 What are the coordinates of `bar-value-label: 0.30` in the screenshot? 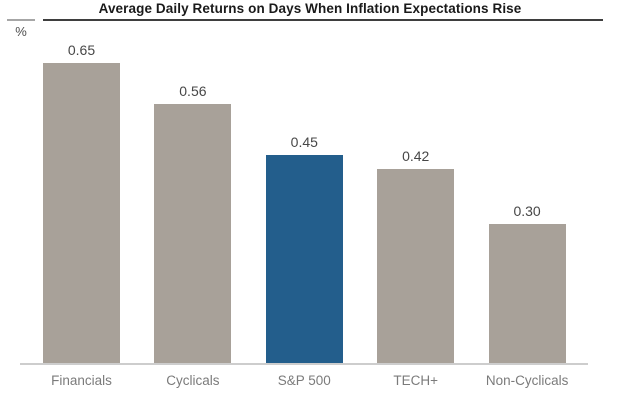 It's located at (527, 211).